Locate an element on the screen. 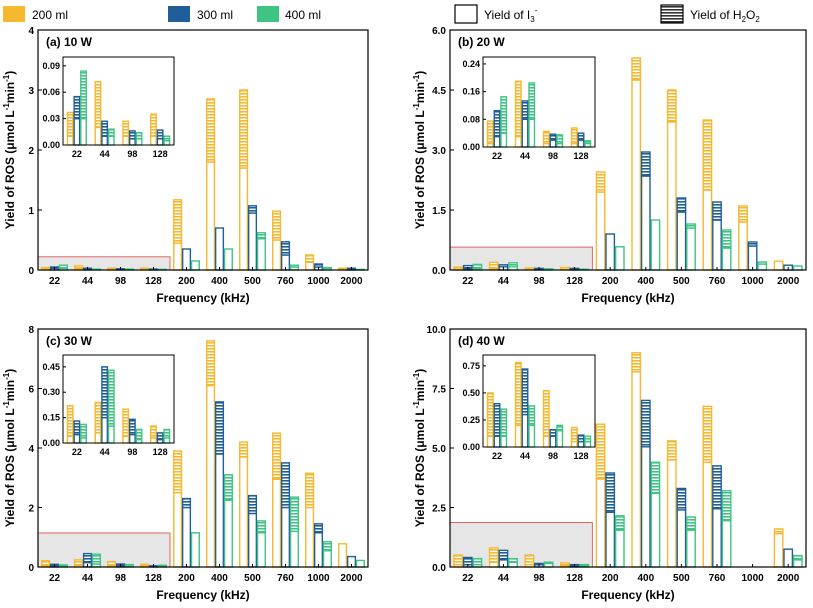  panel-4-inset-xtick-label-22: 22 is located at coordinates (497, 456).